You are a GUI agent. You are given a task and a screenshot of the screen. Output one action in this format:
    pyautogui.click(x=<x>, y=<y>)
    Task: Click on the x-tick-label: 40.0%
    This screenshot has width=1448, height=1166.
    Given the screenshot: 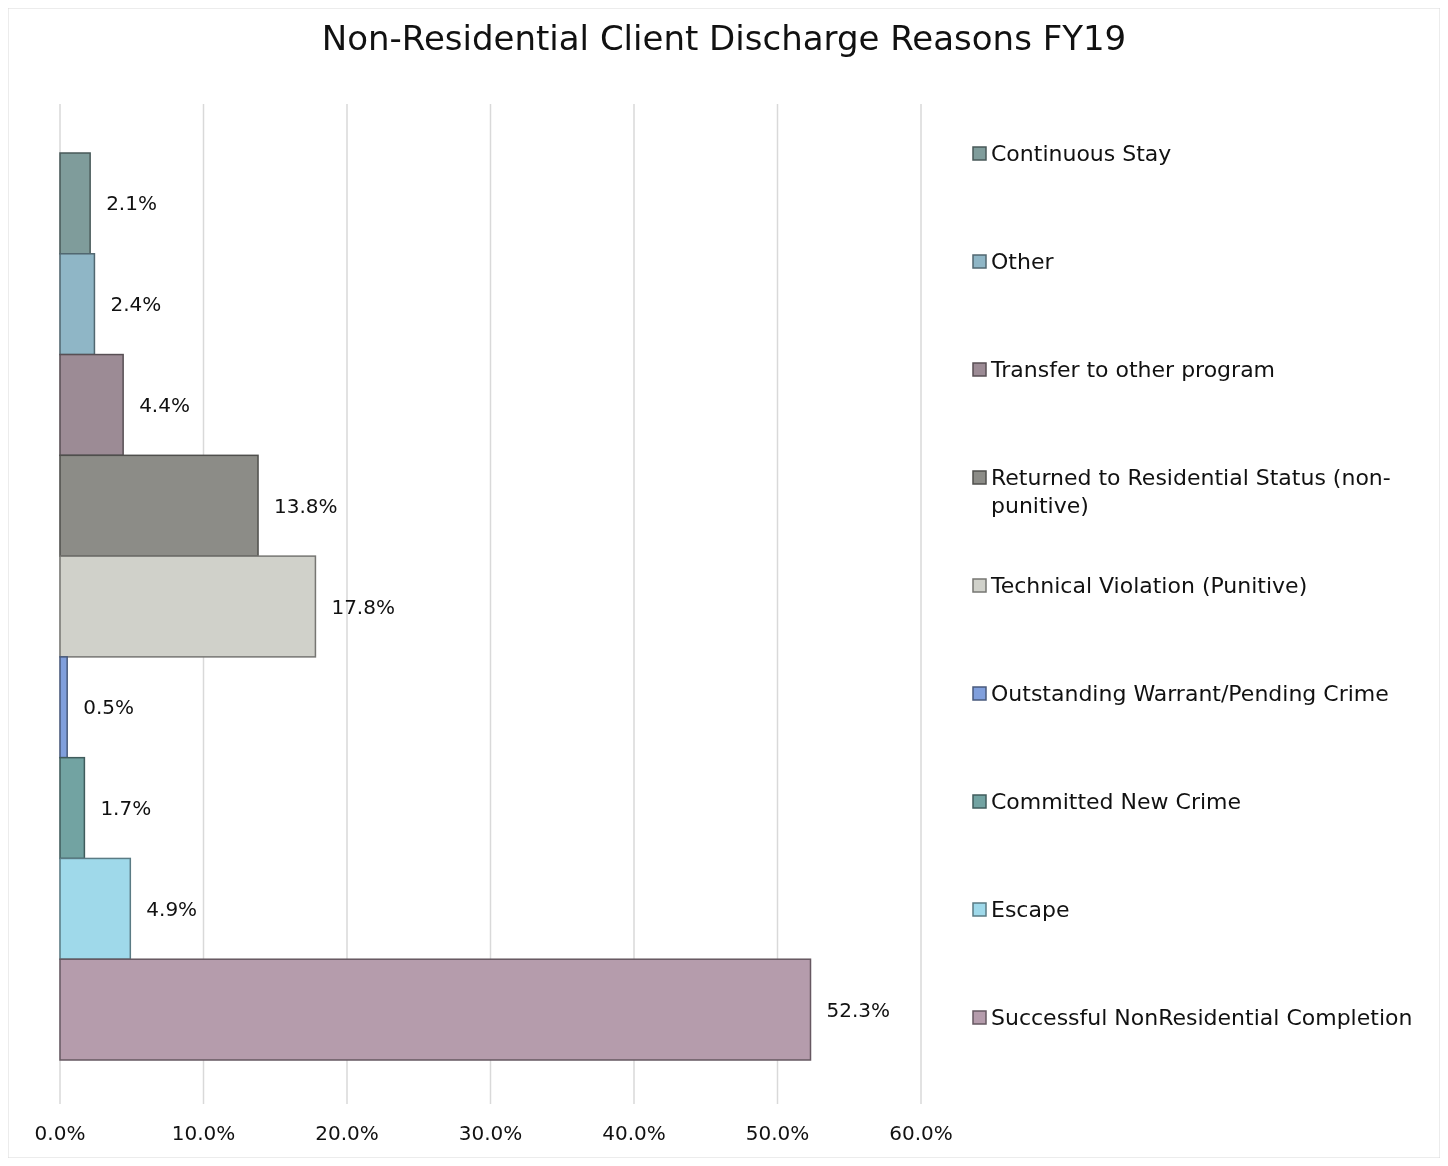 What is the action you would take?
    pyautogui.click(x=634, y=1133)
    